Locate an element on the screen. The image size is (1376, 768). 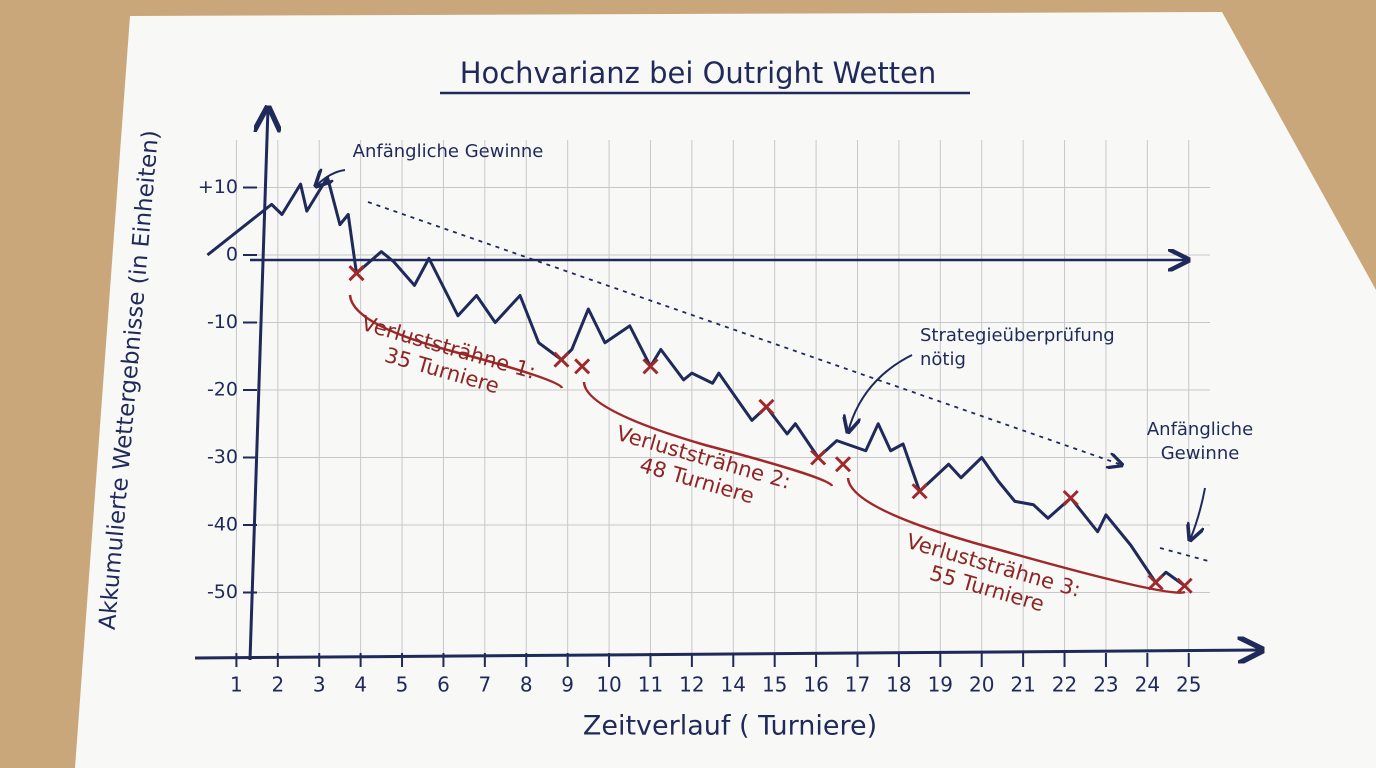
y-tick-label: -20 is located at coordinates (222, 390).